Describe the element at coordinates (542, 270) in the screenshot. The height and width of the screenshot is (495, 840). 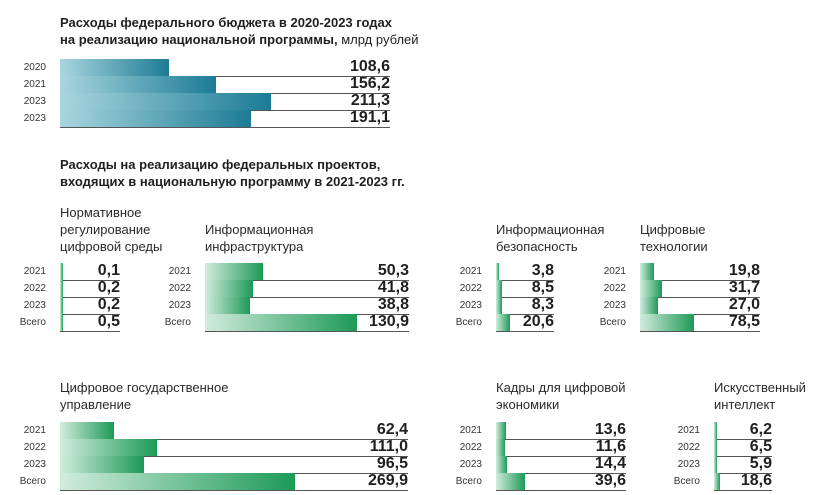
I see `value-label: 3,8` at that location.